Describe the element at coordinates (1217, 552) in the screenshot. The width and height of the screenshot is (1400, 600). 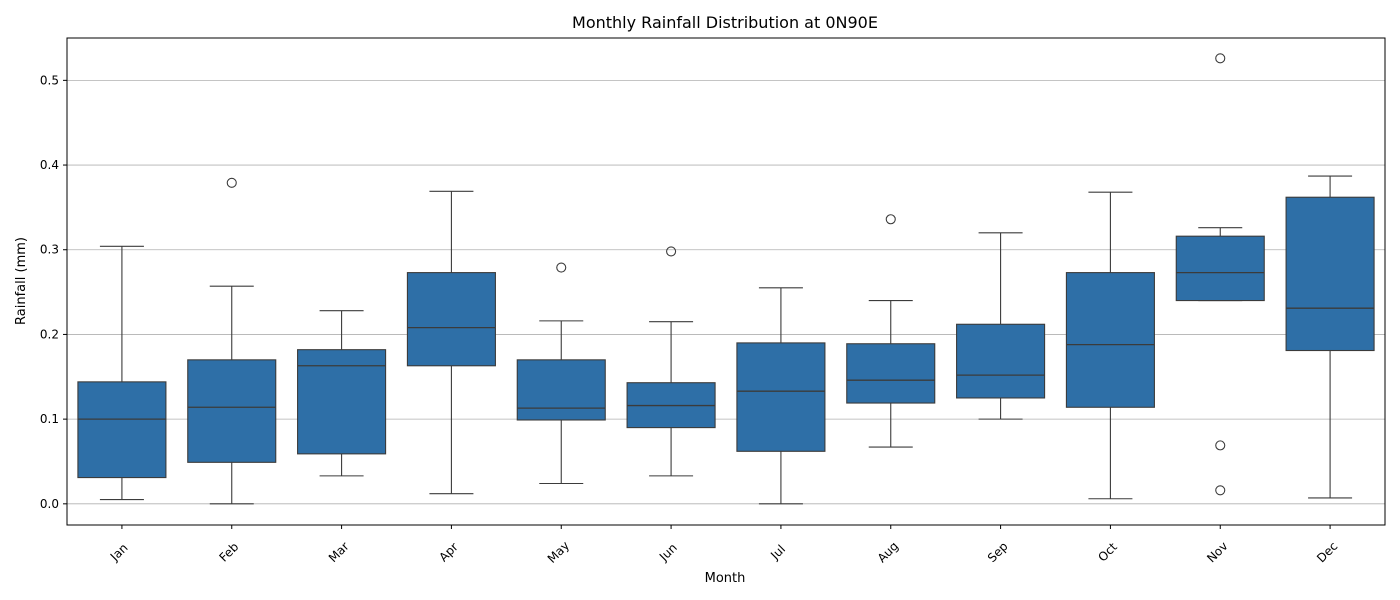
I see `x-tick-label-nov: Nov` at that location.